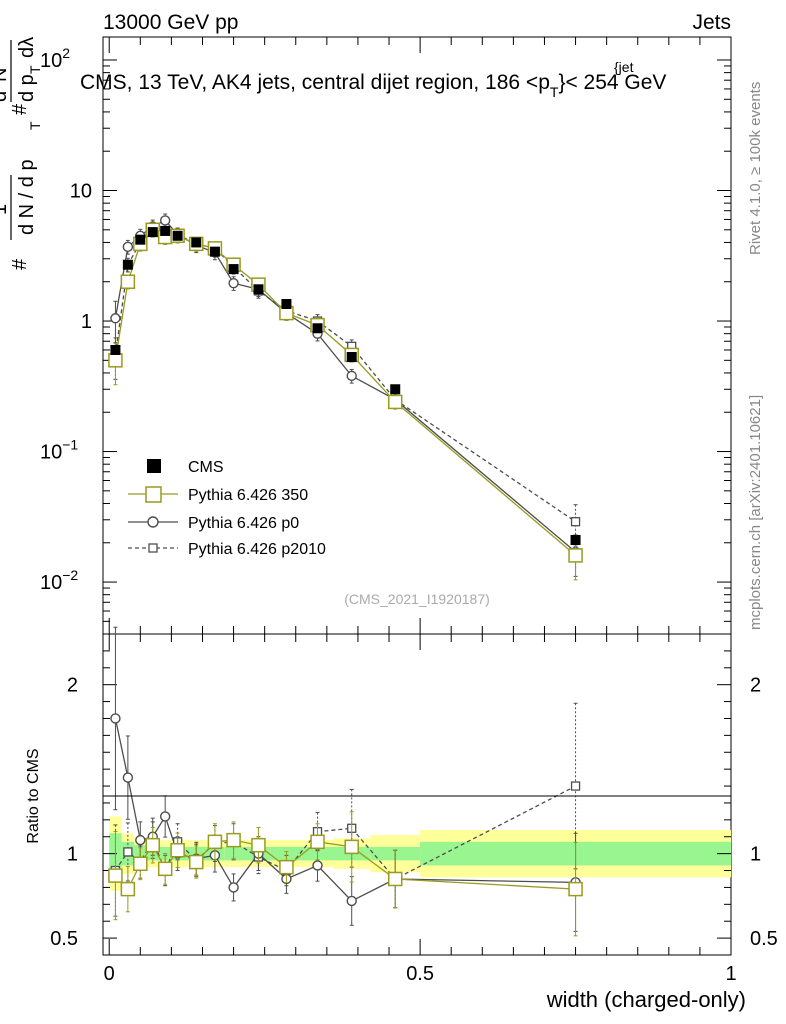  I want to click on legend-cms-marker, so click(154, 466).